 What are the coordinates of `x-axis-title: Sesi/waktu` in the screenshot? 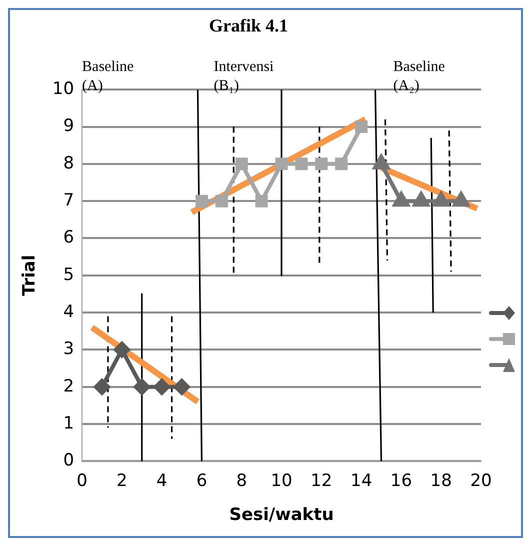 It's located at (281, 515).